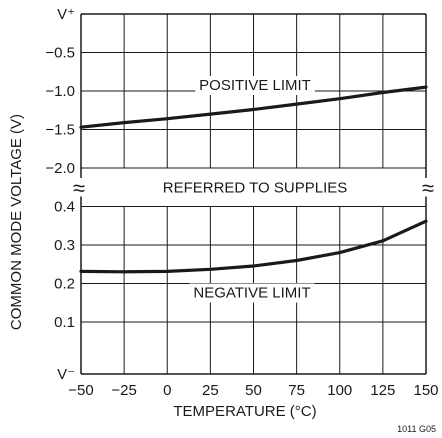 Image resolution: width=442 pixels, height=438 pixels. I want to click on figure-id: 1011 G05, so click(416, 429).